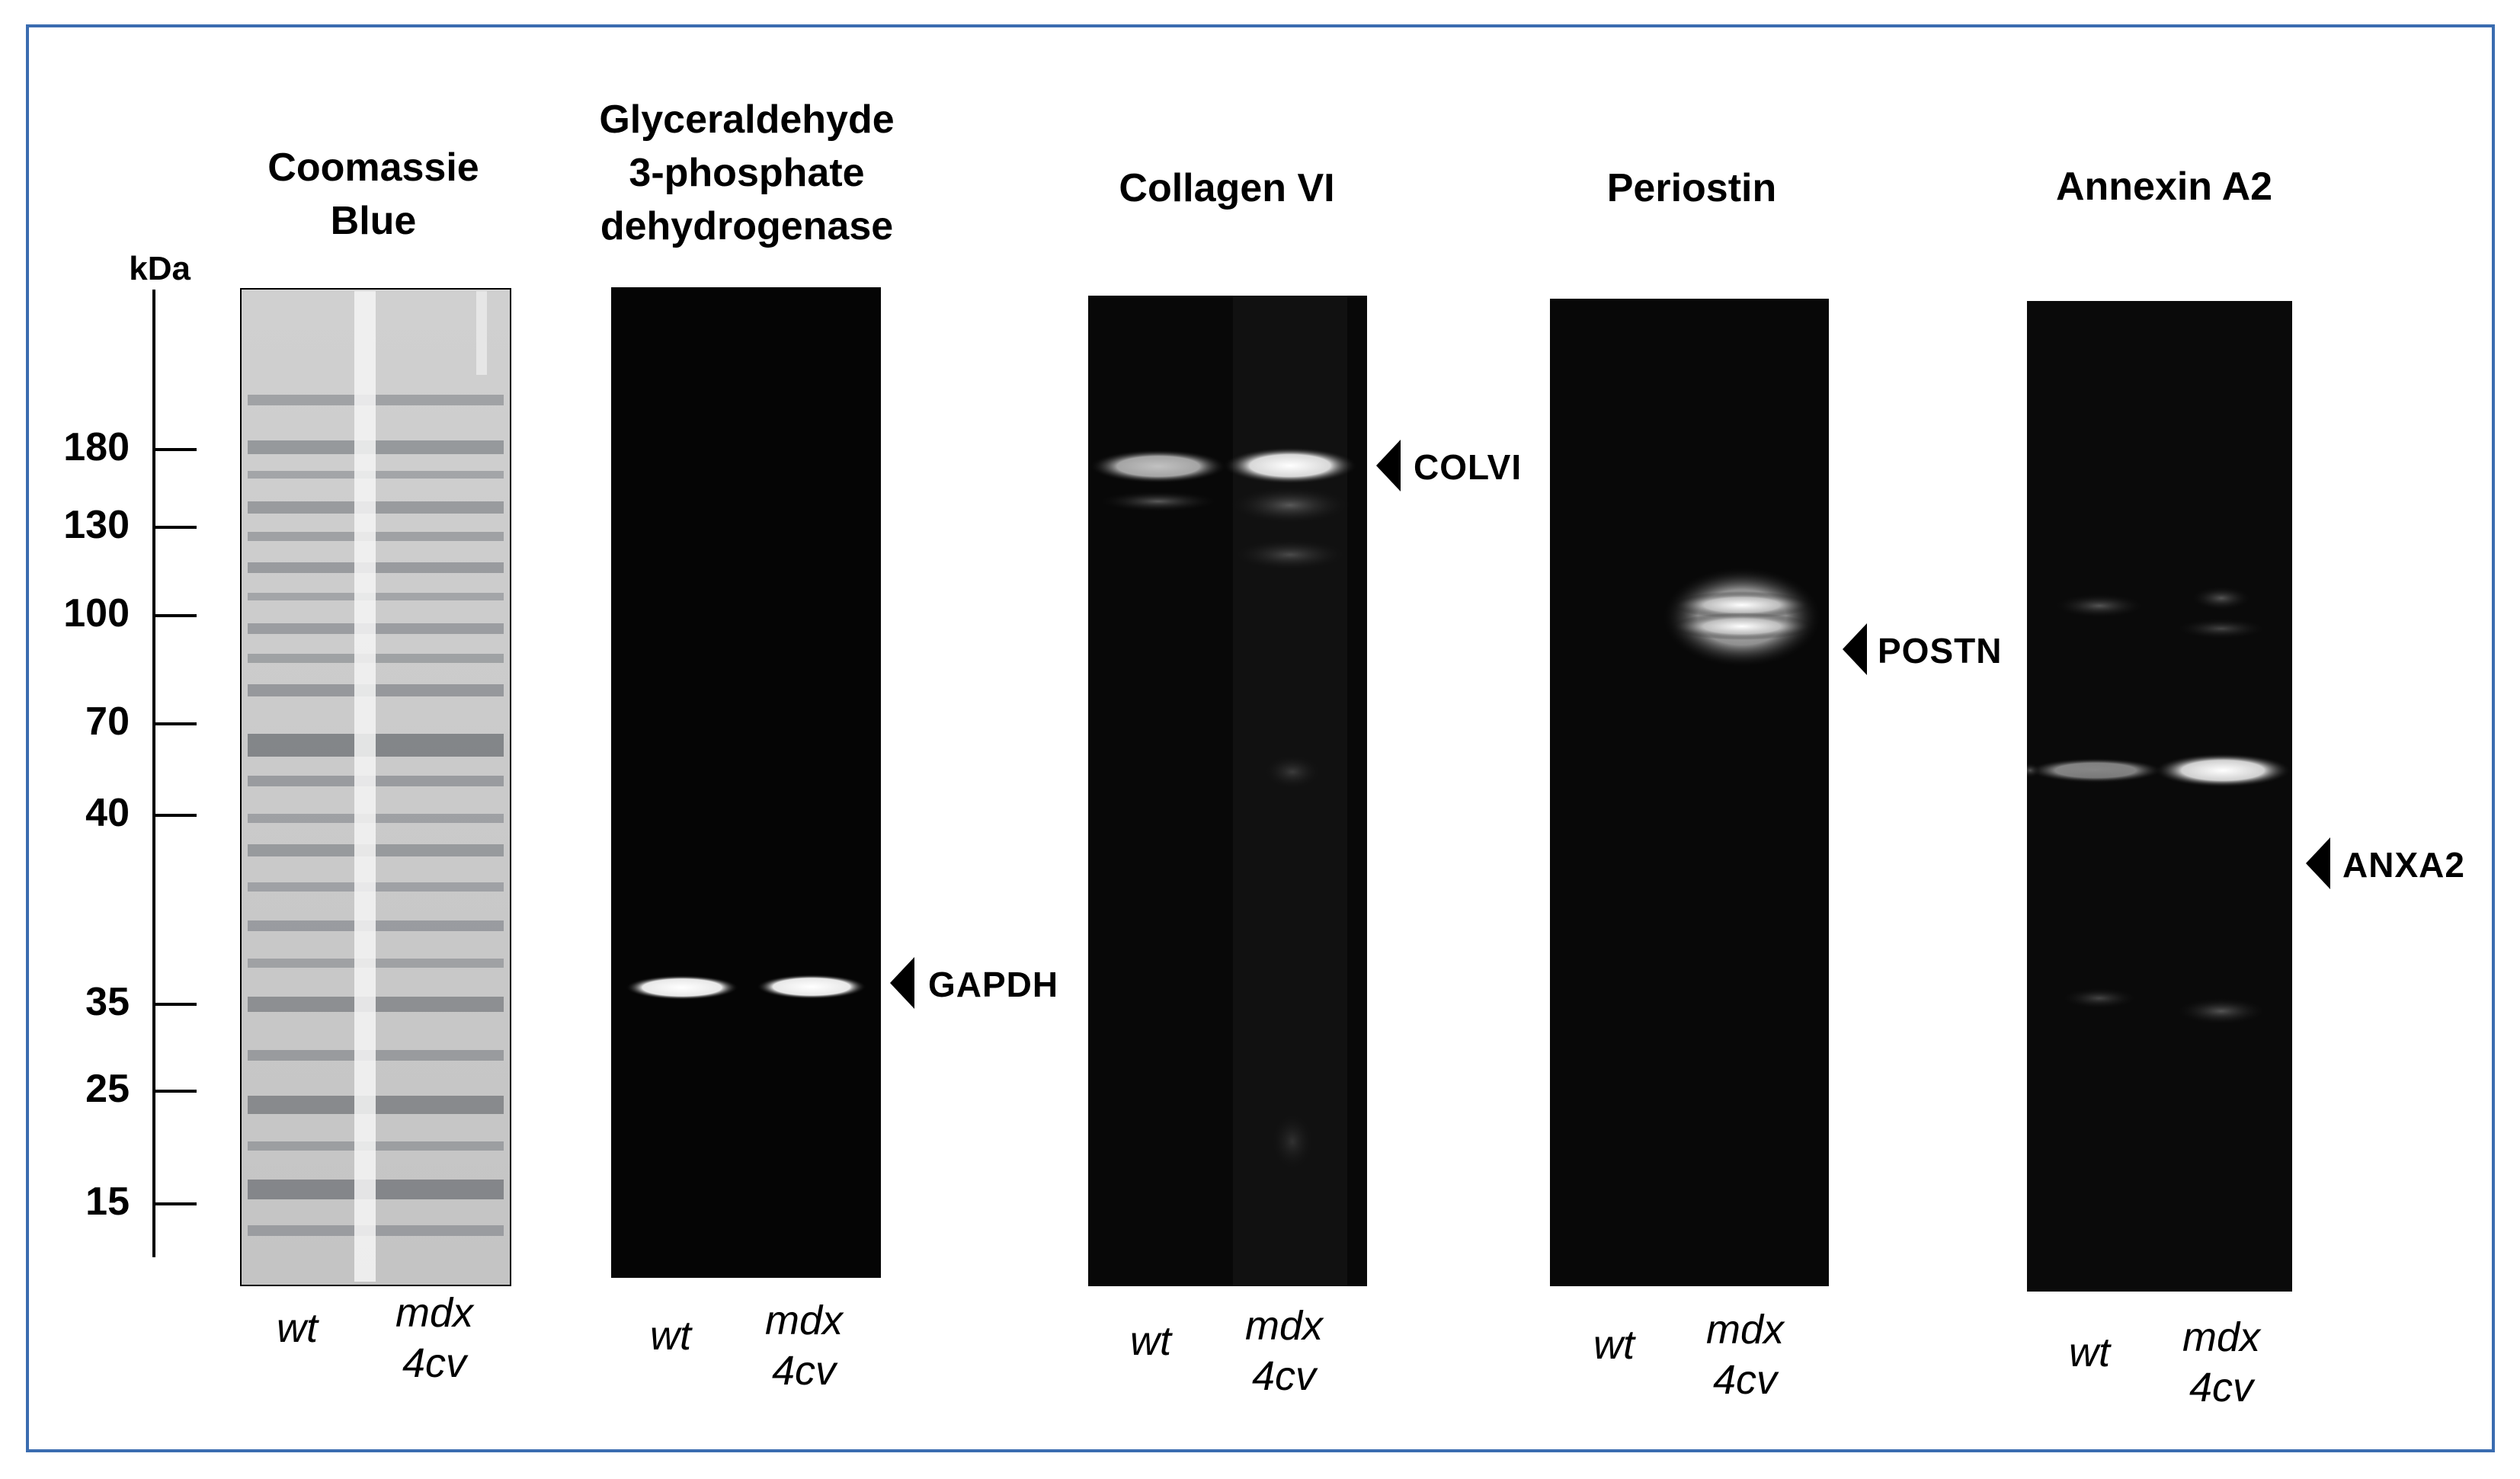 This screenshot has width=2520, height=1479. Describe the element at coordinates (1468, 467) in the screenshot. I see `colvi-band-label: COLVI` at that location.